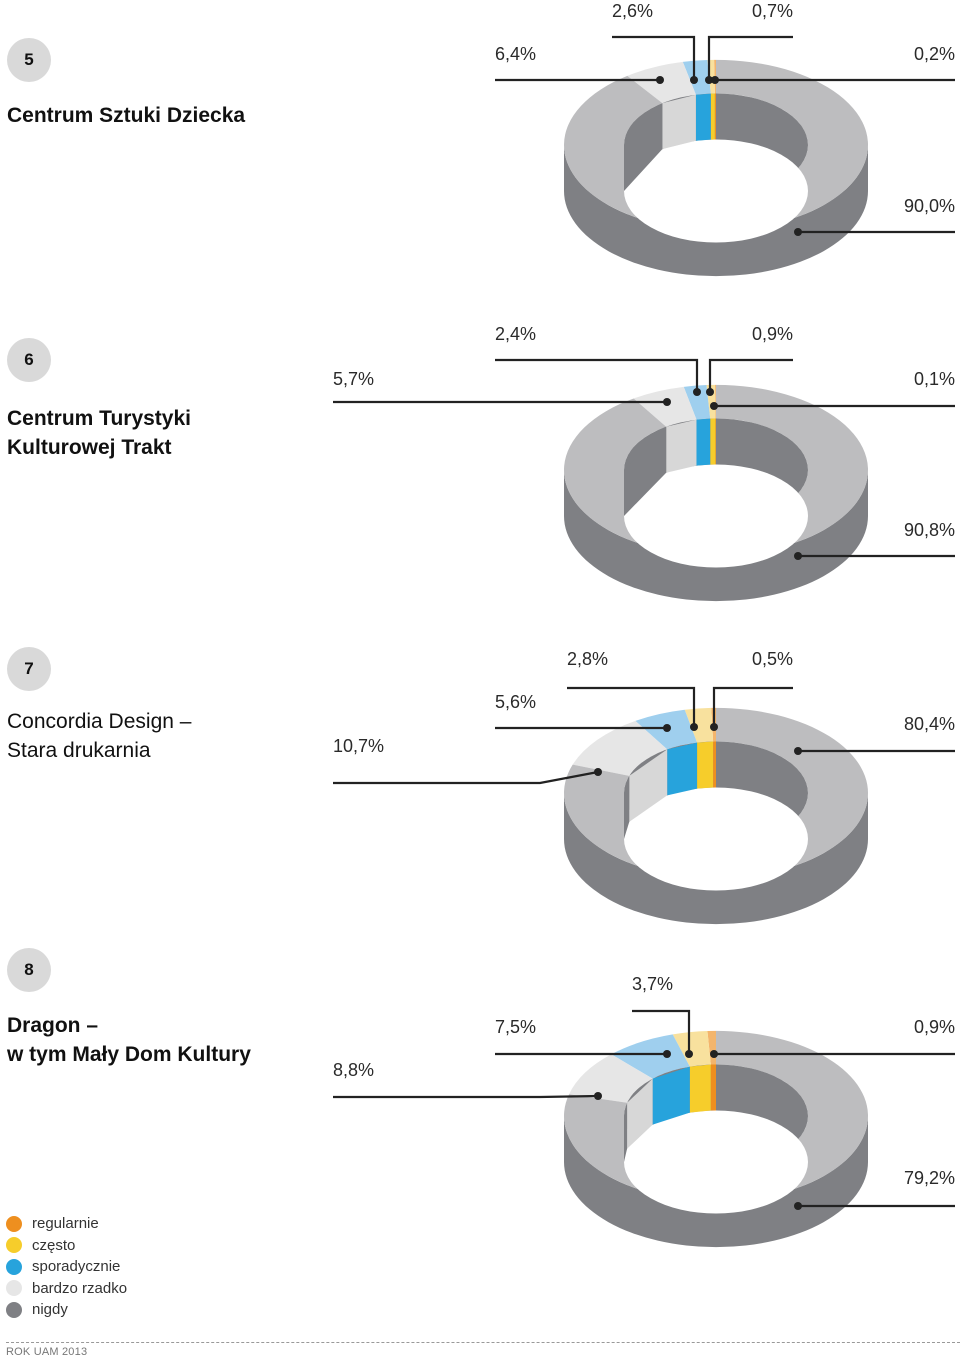 The width and height of the screenshot is (960, 1361). Describe the element at coordinates (54, 1245) in the screenshot. I see `legend-label: często` at that location.